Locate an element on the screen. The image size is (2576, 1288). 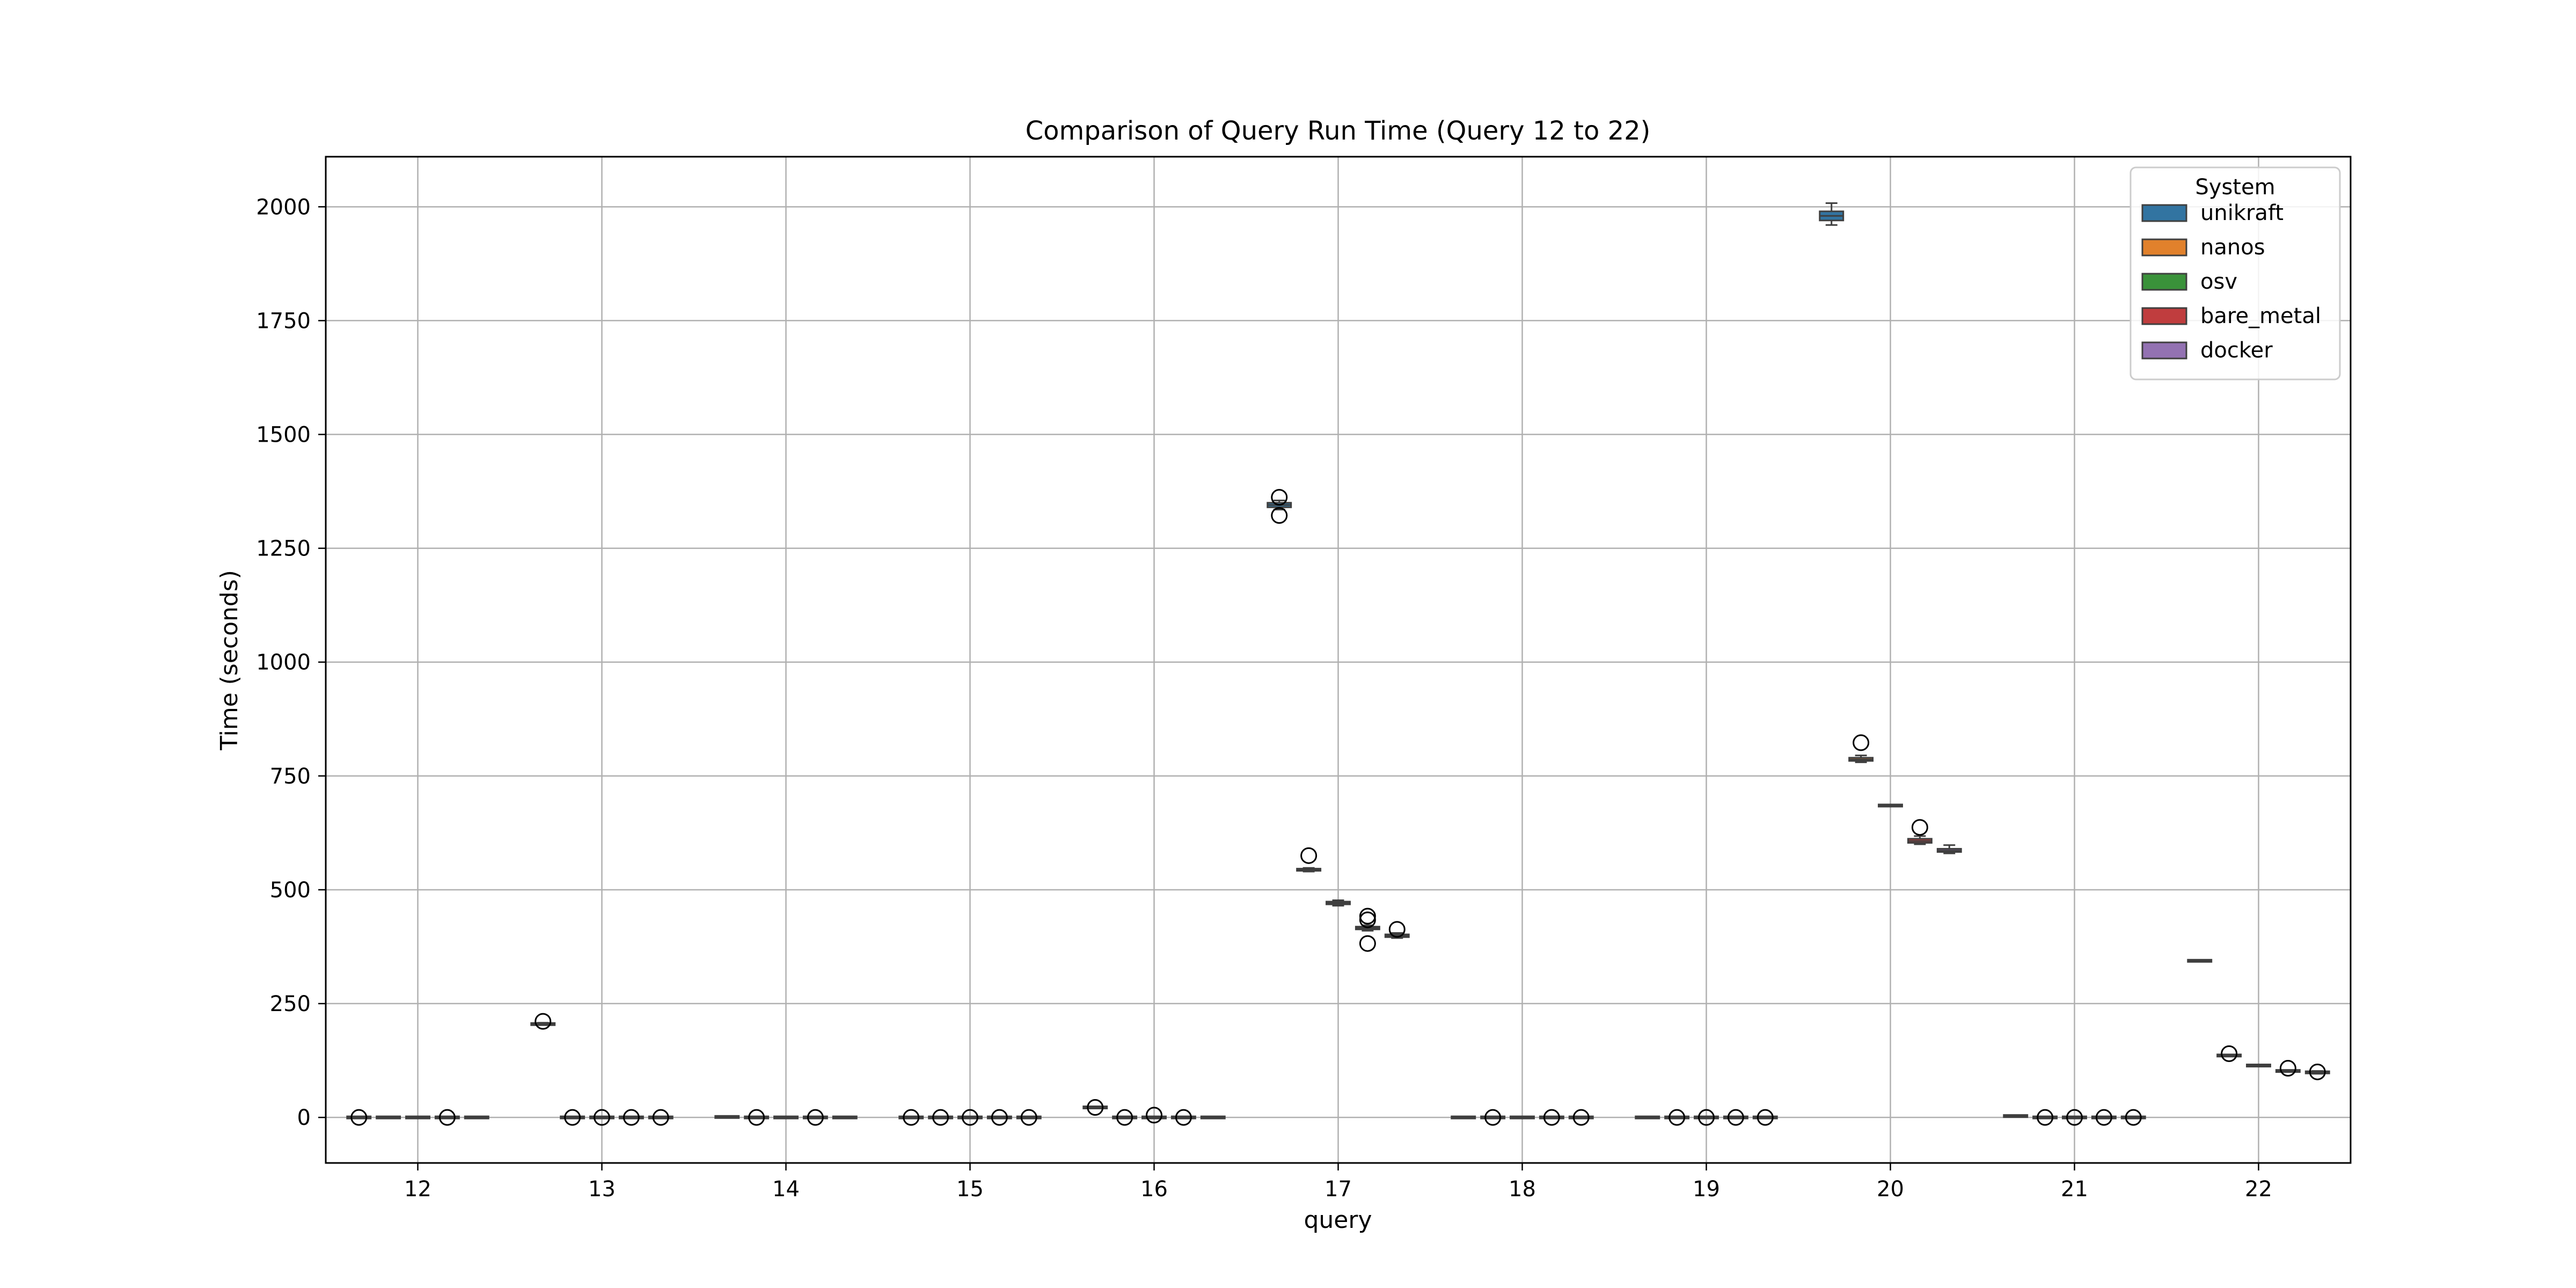
box-docker-q20 is located at coordinates (1949, 849).